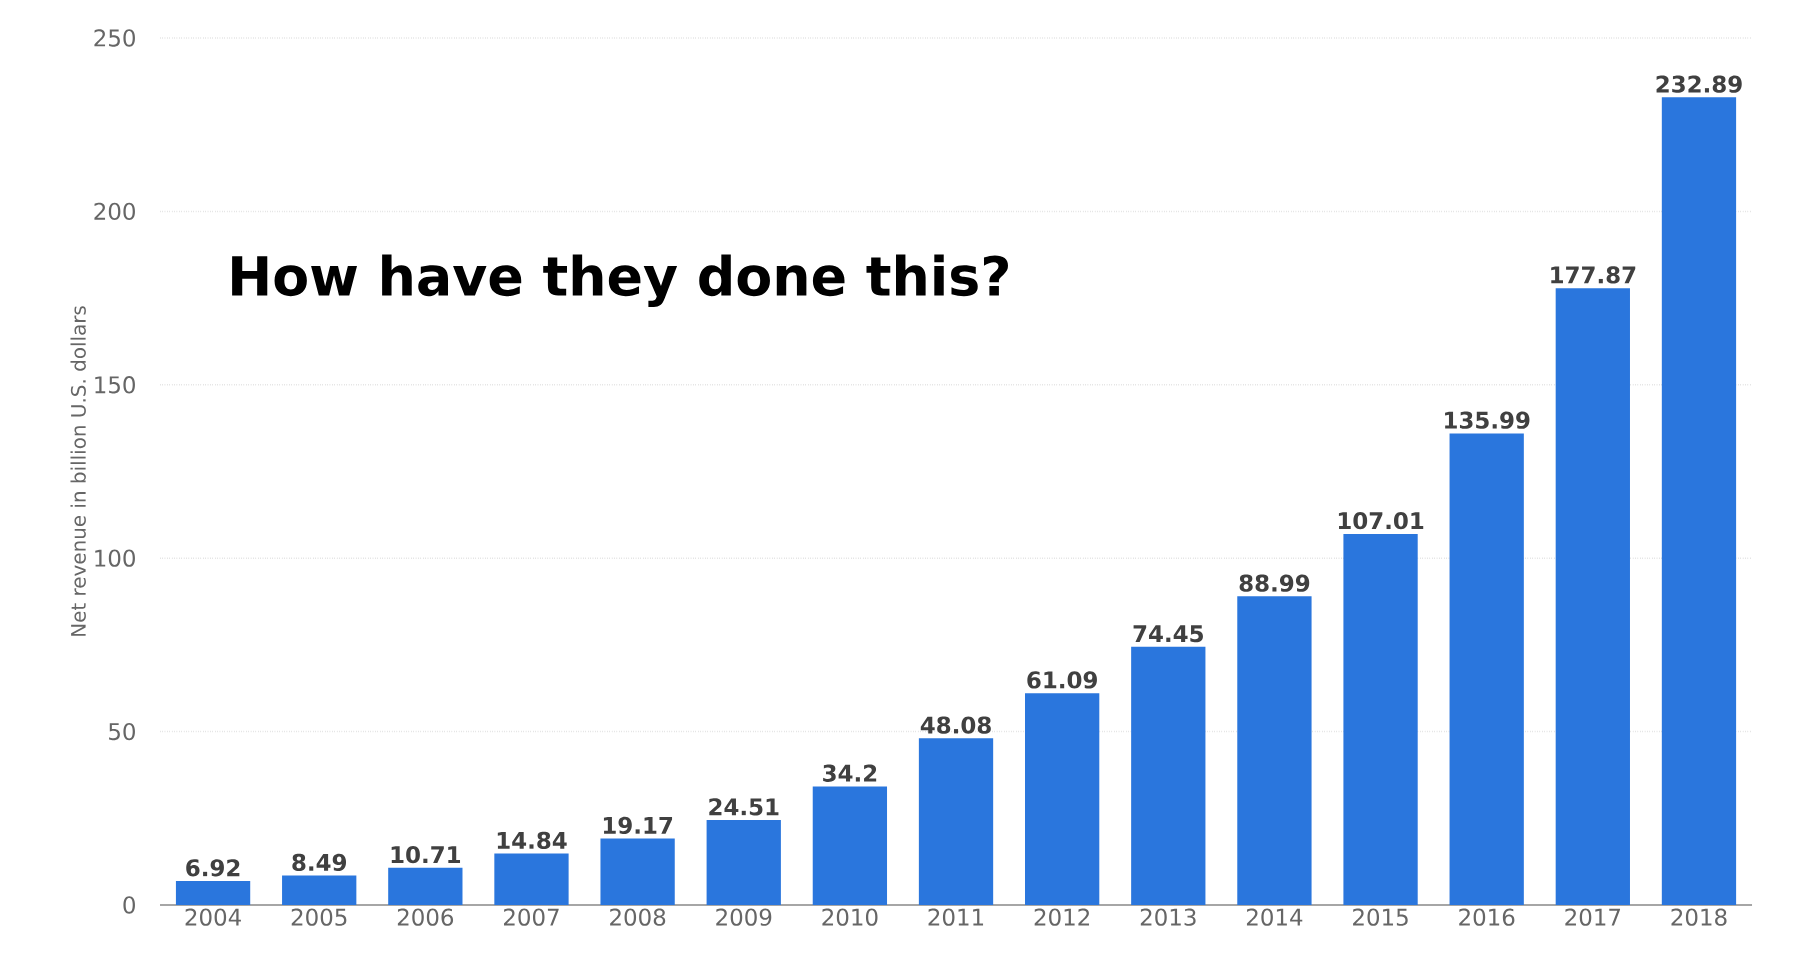 Image resolution: width=1796 pixels, height=966 pixels. What do you see at coordinates (1593, 917) in the screenshot?
I see `x-tick-label: 2017` at bounding box center [1593, 917].